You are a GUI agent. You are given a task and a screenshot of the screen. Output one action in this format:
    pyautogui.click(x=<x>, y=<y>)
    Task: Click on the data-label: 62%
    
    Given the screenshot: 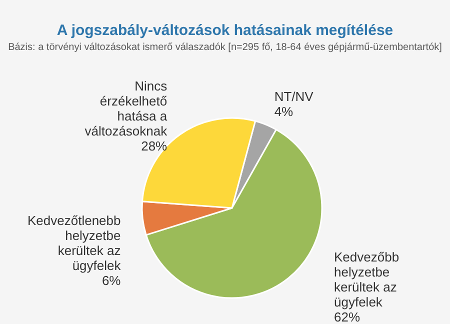 What is the action you would take?
    pyautogui.click(x=347, y=317)
    